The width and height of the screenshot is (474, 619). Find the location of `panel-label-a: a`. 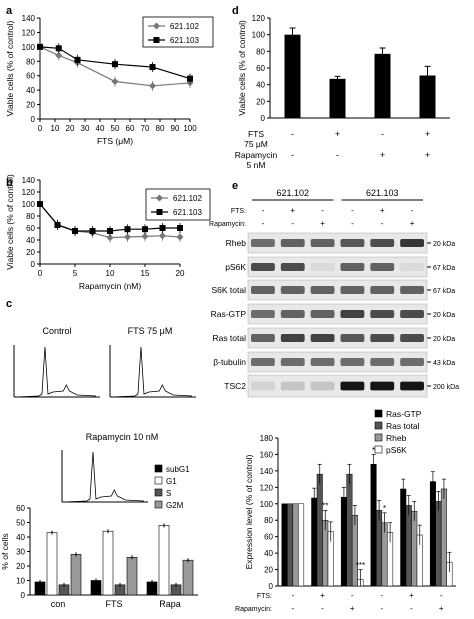

panel-label-a: a is located at coordinates (9, 11).